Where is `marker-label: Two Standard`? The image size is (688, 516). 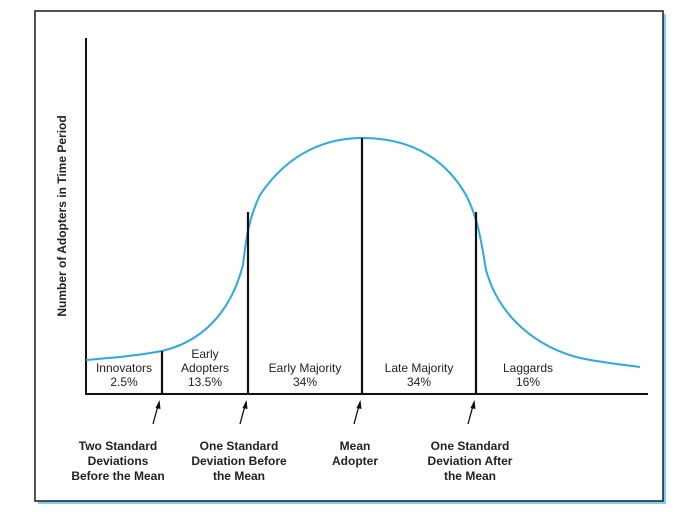
marker-label: Two Standard is located at coordinates (118, 446).